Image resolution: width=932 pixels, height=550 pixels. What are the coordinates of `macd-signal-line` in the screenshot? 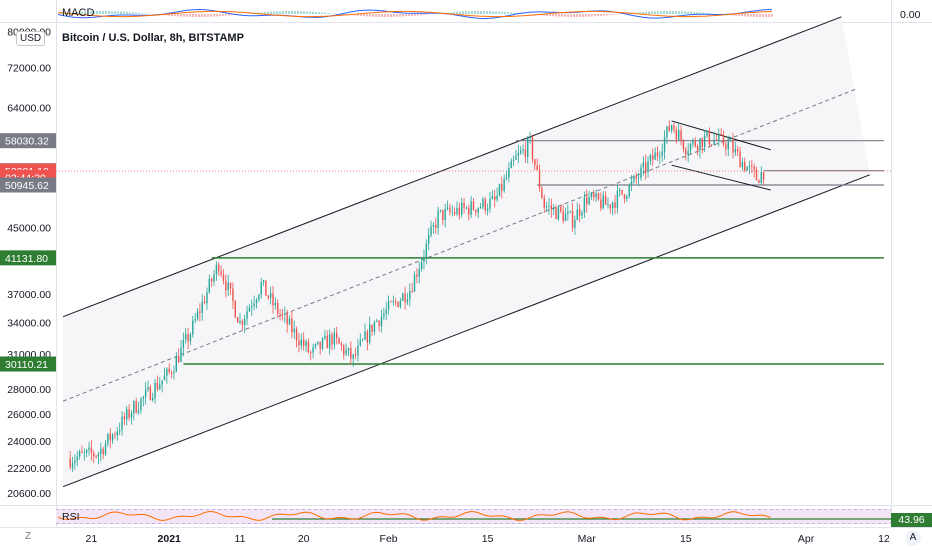 It's located at (415, 14).